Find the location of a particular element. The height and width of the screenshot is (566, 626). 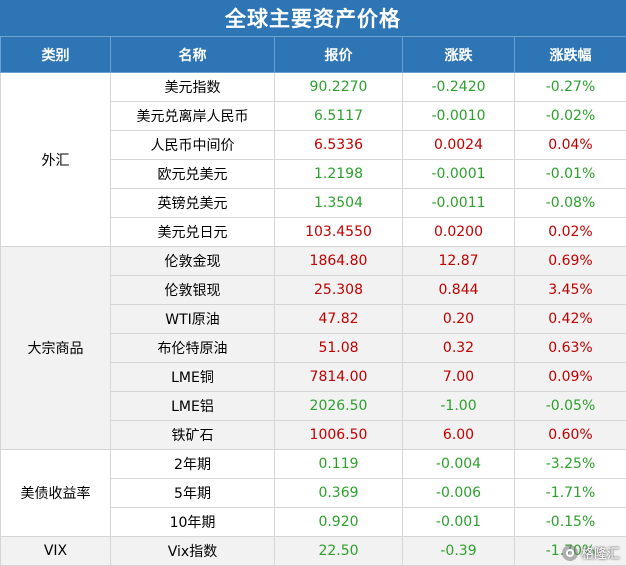

asset-name-cell: 美元兑日元 is located at coordinates (192, 232).